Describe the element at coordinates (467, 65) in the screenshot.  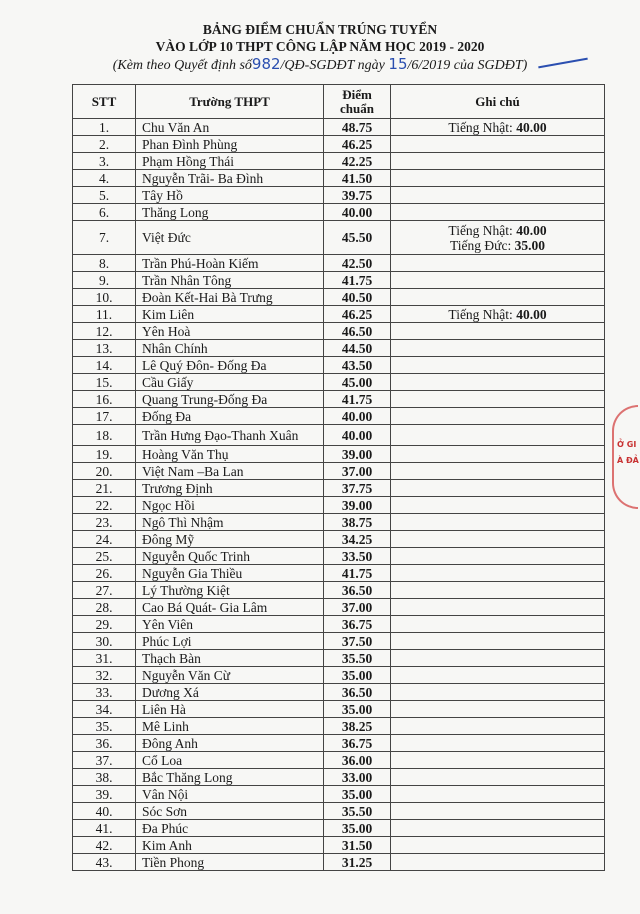
I see `subtitle-suffix: /6/2019 của SGDĐT)` at that location.